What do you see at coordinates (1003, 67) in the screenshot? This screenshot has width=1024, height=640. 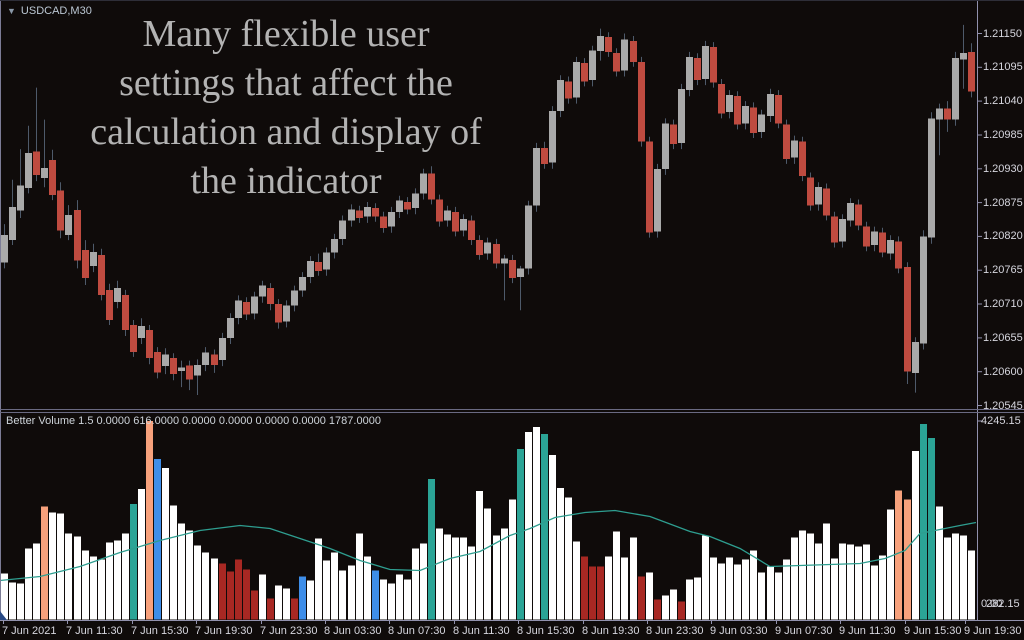 I see `price-axis-label: 1.21095` at bounding box center [1003, 67].